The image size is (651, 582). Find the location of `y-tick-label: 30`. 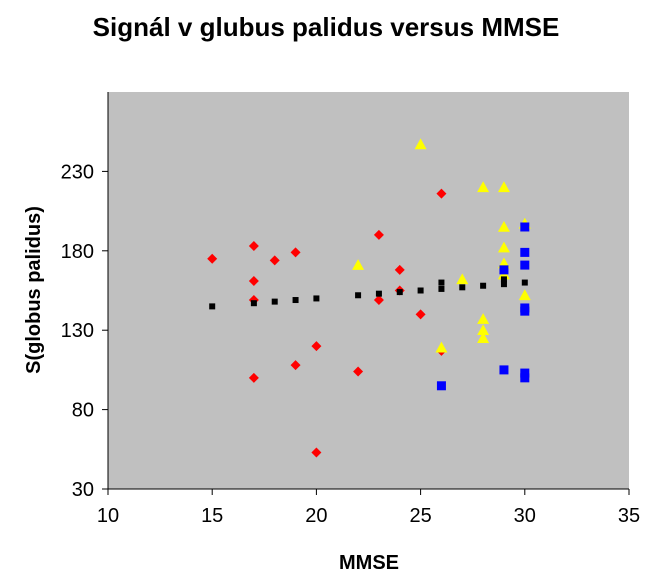

y-tick-label: 30 is located at coordinates (83, 490).